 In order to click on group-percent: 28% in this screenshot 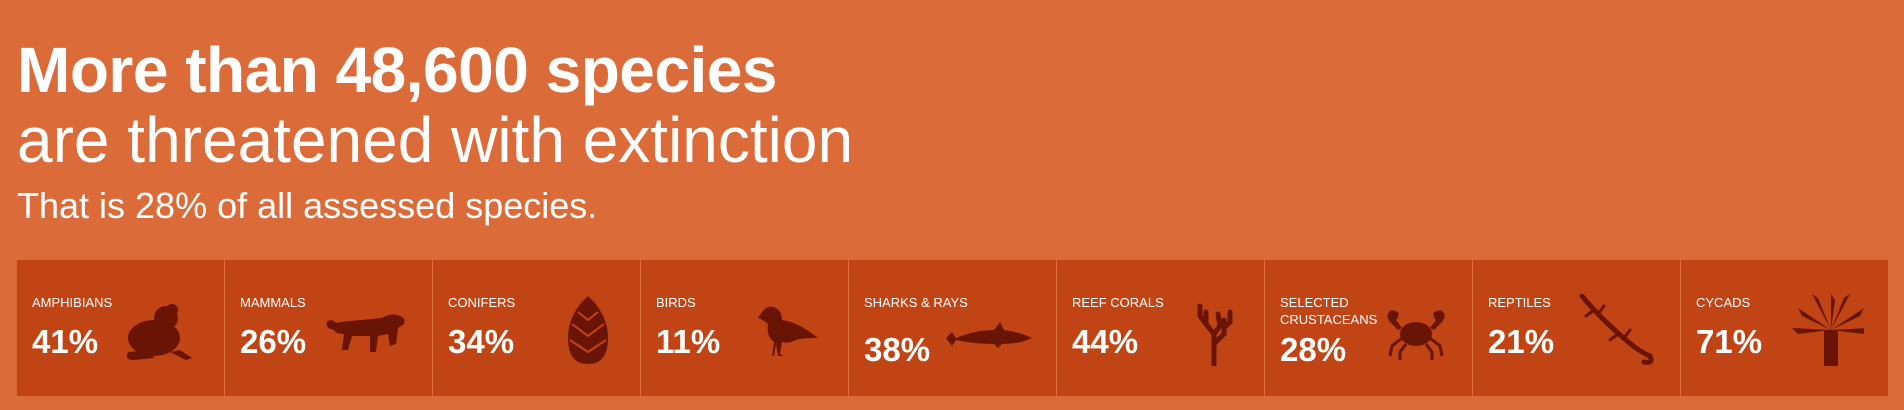, I will do `click(1313, 349)`.